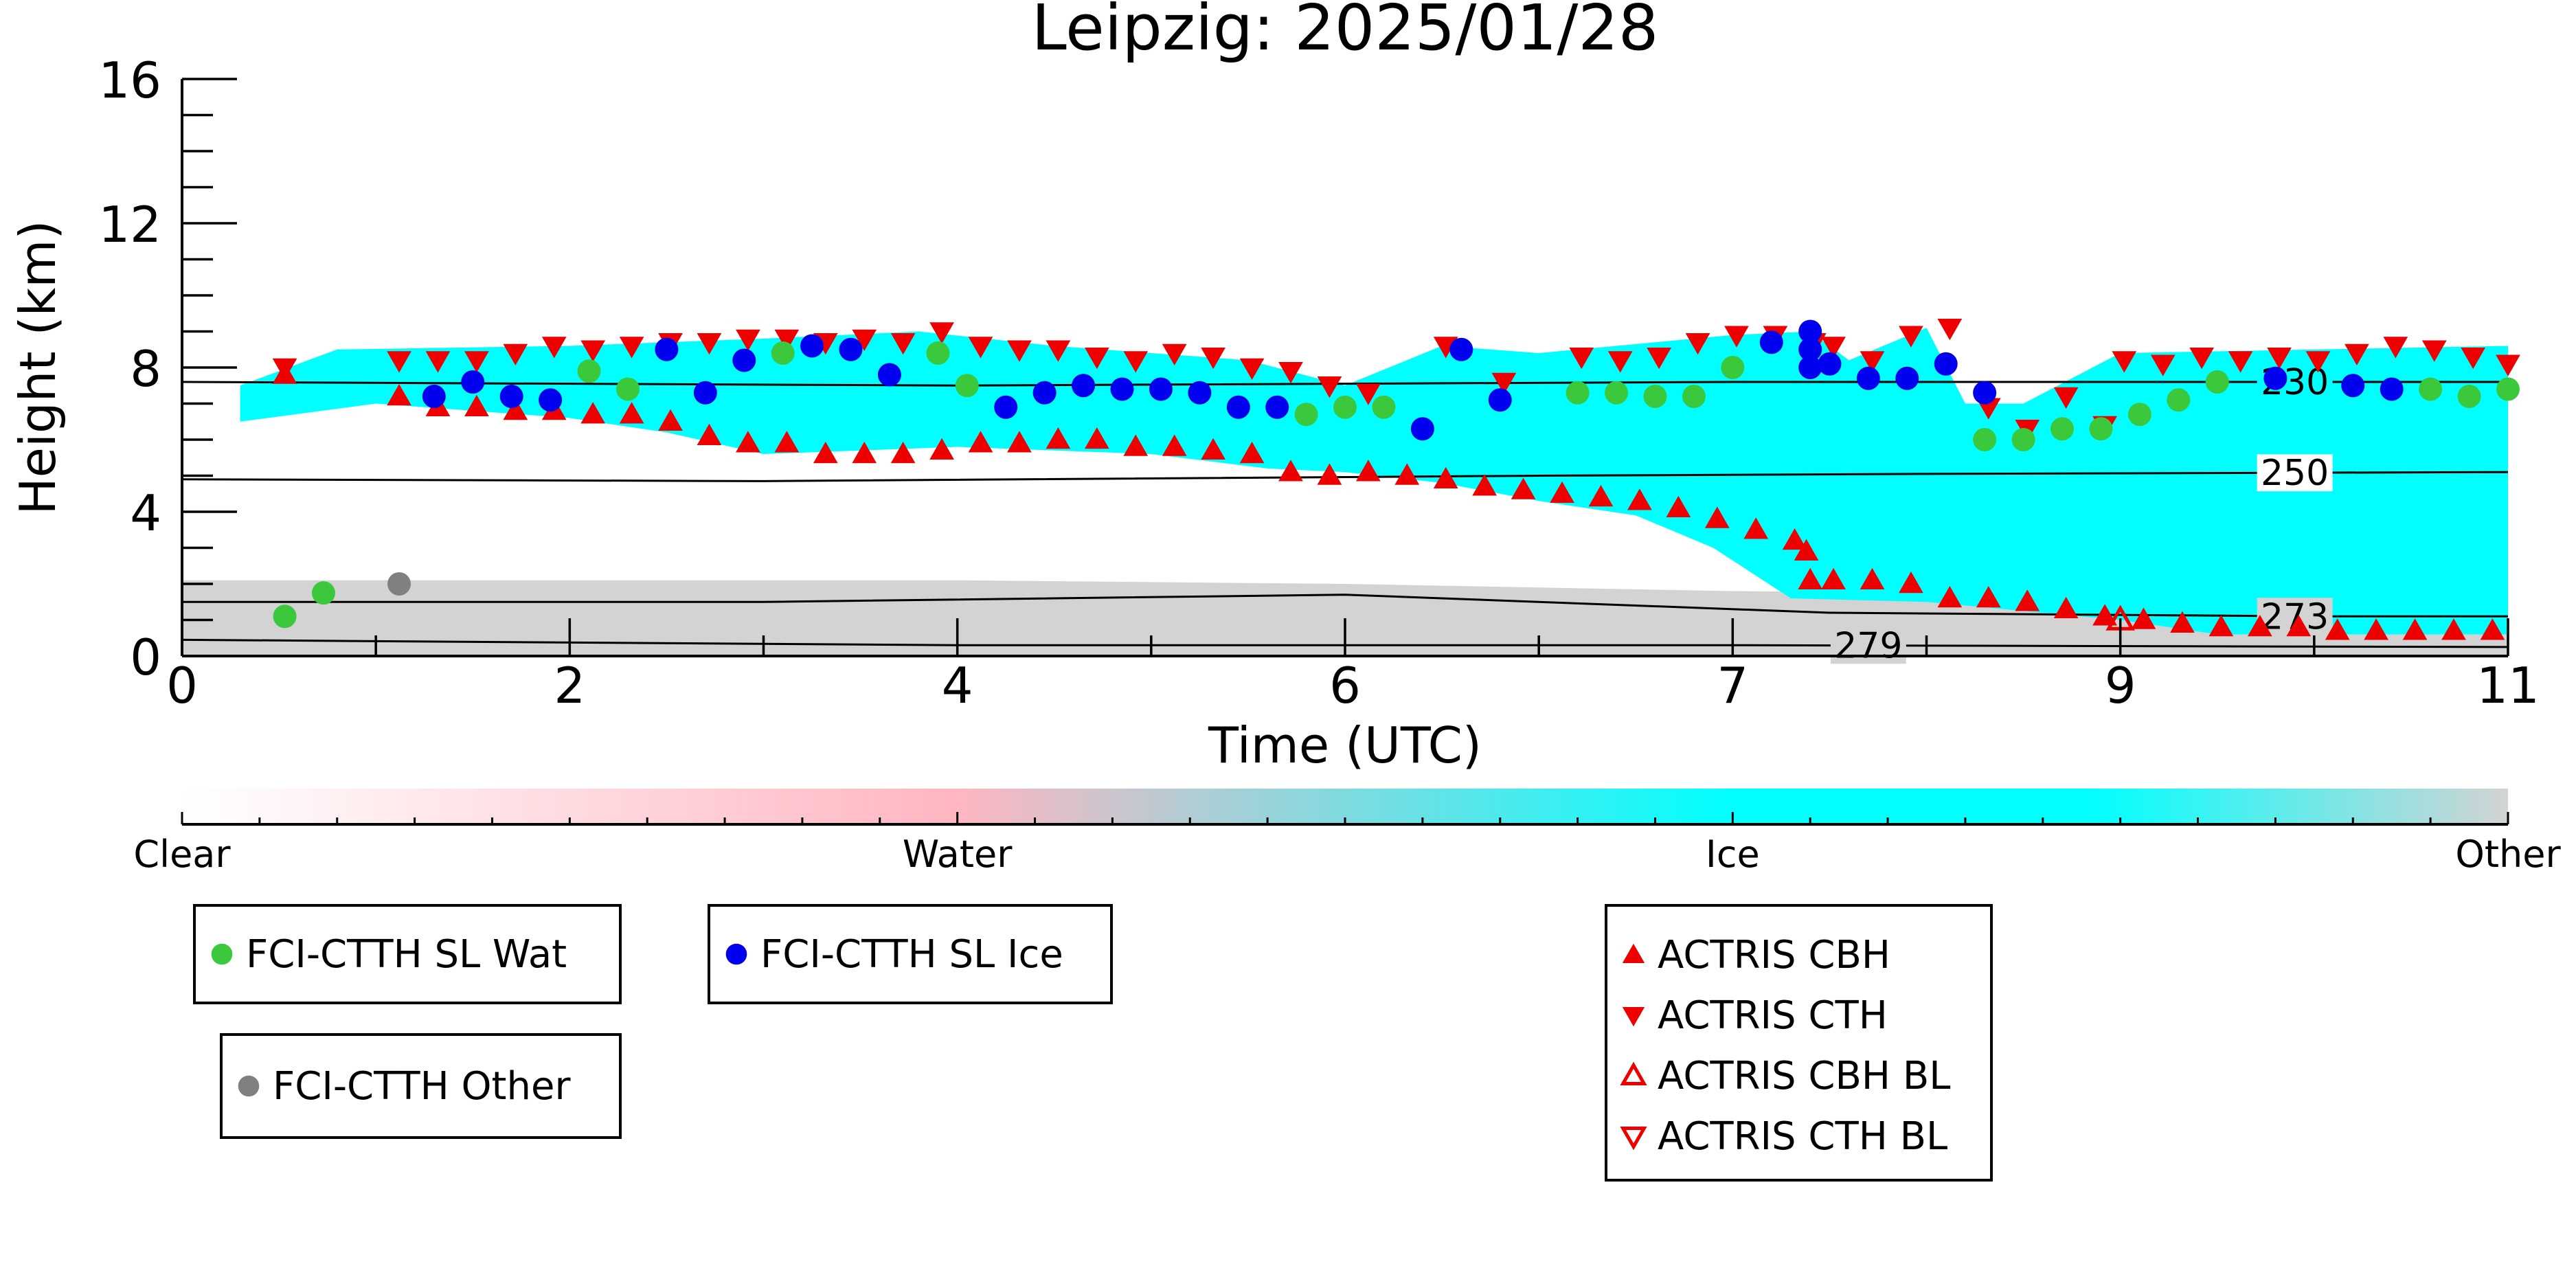 The width and height of the screenshot is (2576, 1288). I want to click on y-tick-label: 0, so click(145, 657).